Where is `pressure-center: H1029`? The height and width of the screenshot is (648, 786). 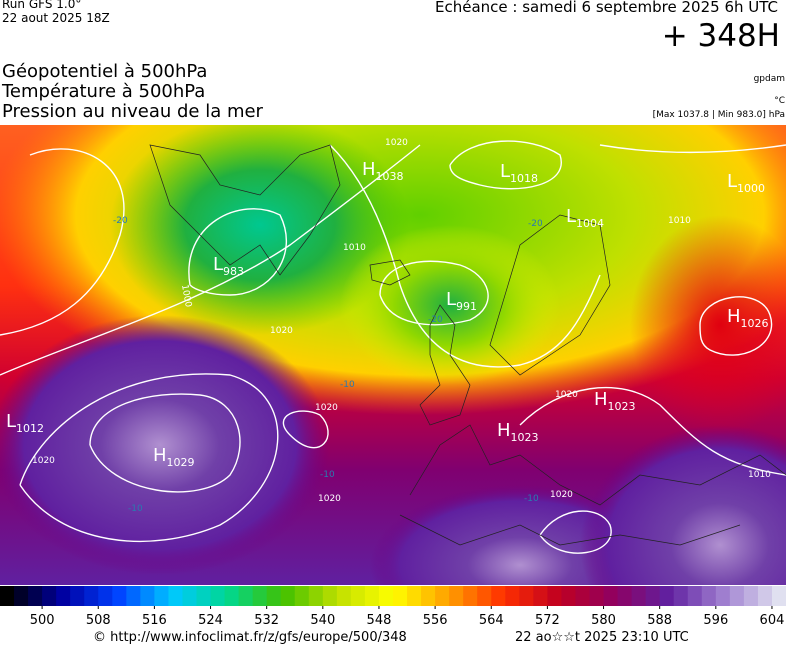
pressure-center: H1029 is located at coordinates (174, 457).